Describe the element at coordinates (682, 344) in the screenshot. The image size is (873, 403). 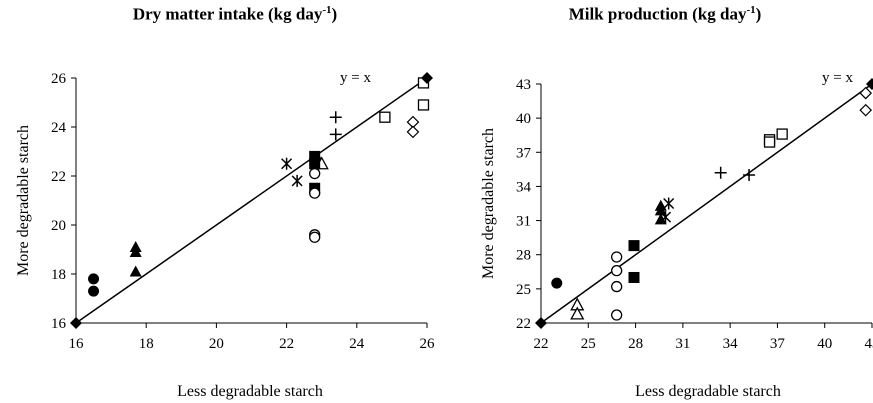
I see `x-tick-label: 31` at that location.